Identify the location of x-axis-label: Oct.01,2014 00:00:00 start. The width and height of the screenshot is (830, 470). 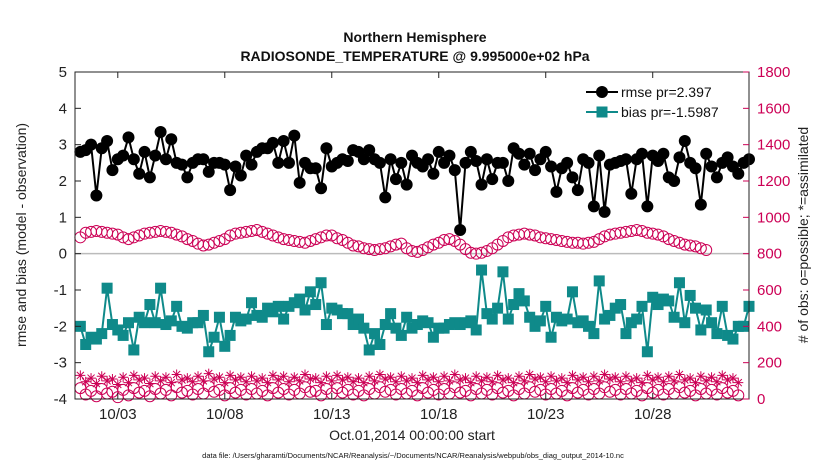
(412, 435).